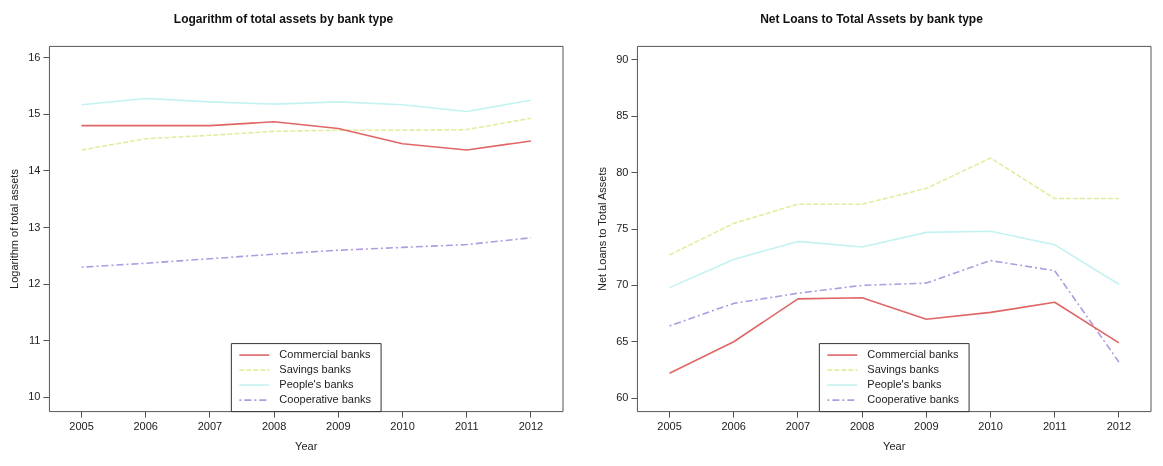 Image resolution: width=1163 pixels, height=466 pixels. I want to click on y-tick-label: 65, so click(622, 340).